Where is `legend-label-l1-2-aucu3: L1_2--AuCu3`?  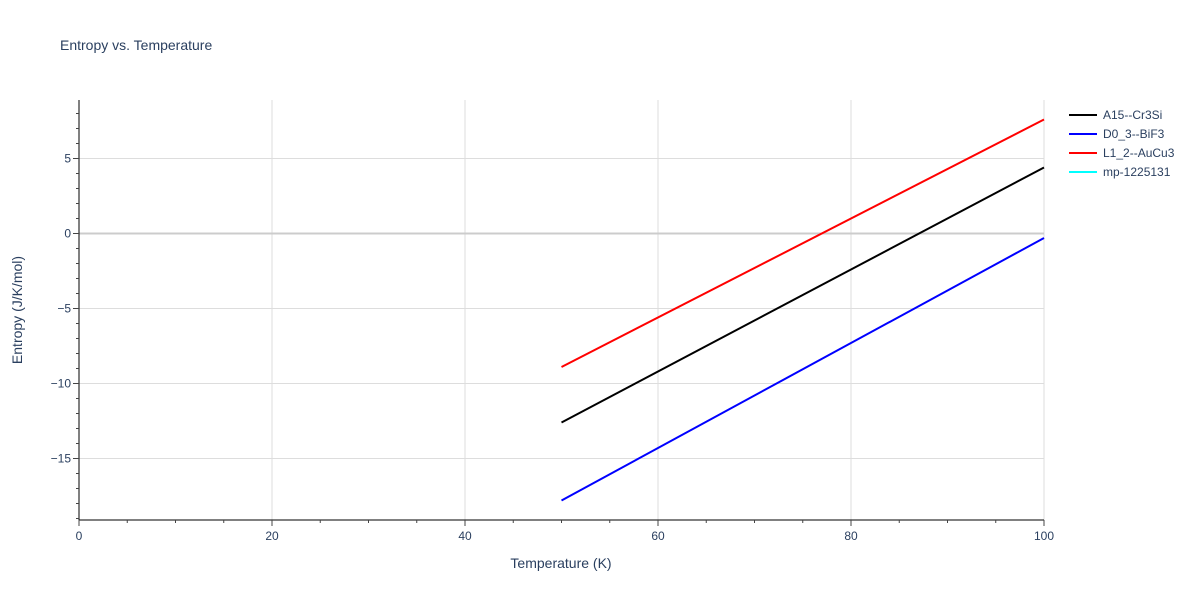
legend-label-l1-2-aucu3: L1_2--AuCu3 is located at coordinates (1139, 153).